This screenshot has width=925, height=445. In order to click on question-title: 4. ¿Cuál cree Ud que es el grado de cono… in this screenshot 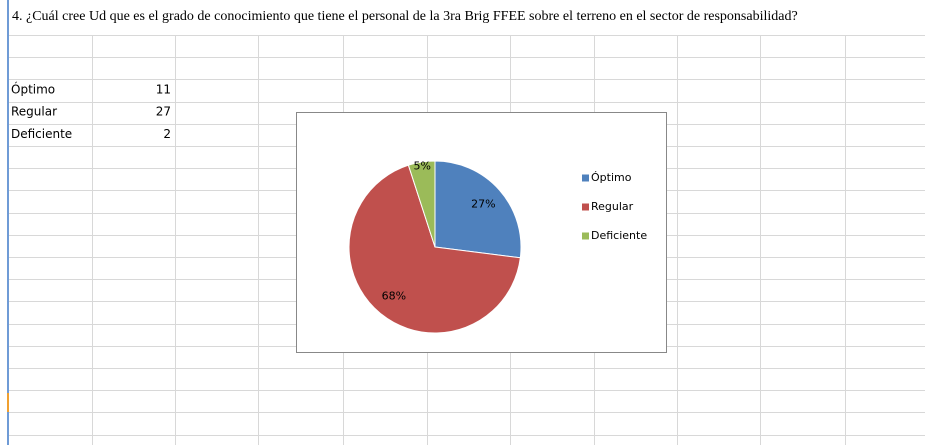, I will do `click(405, 16)`.